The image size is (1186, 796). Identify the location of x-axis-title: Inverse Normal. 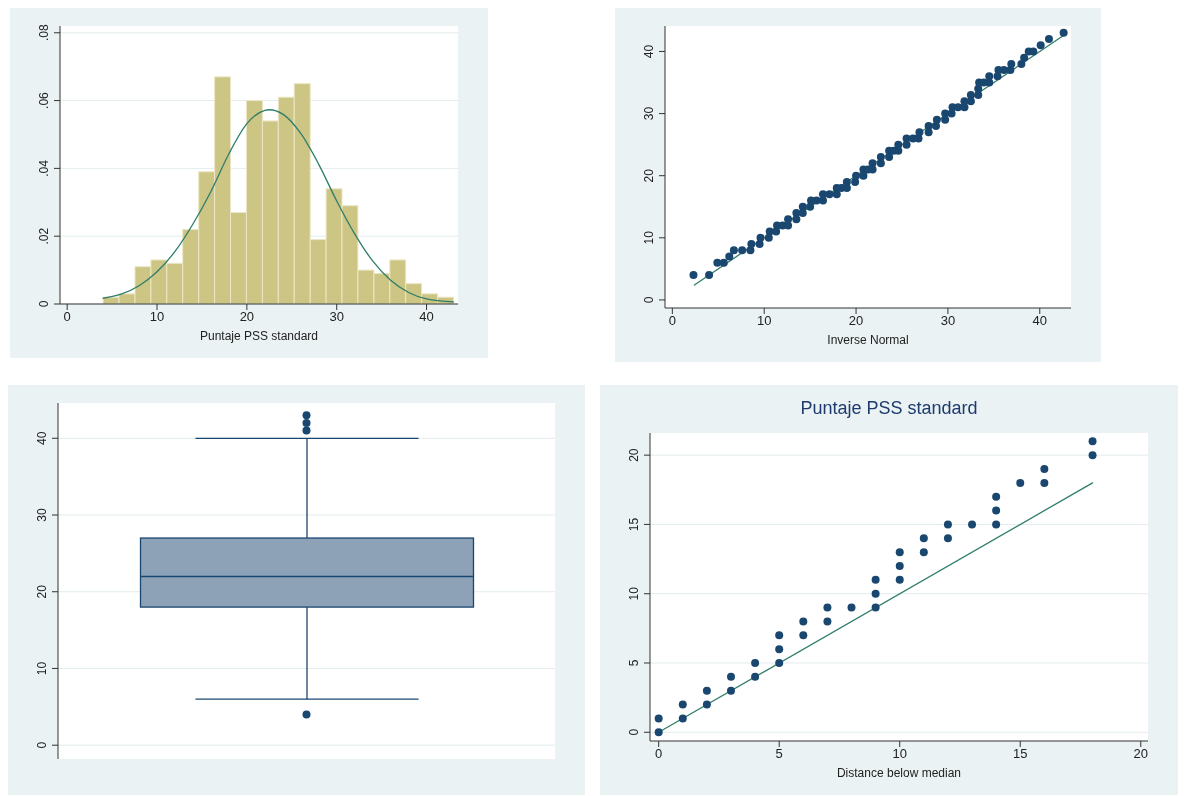
(868, 340).